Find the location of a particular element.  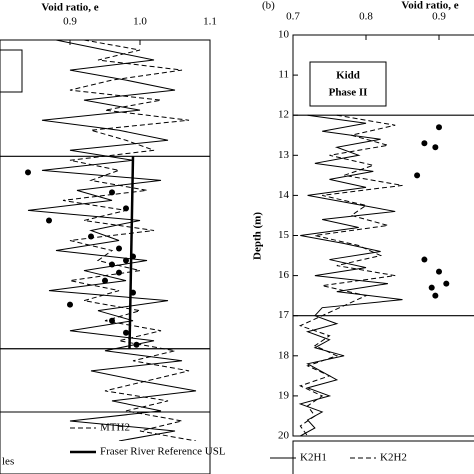

x-tick-label: 1.0 is located at coordinates (140, 22).